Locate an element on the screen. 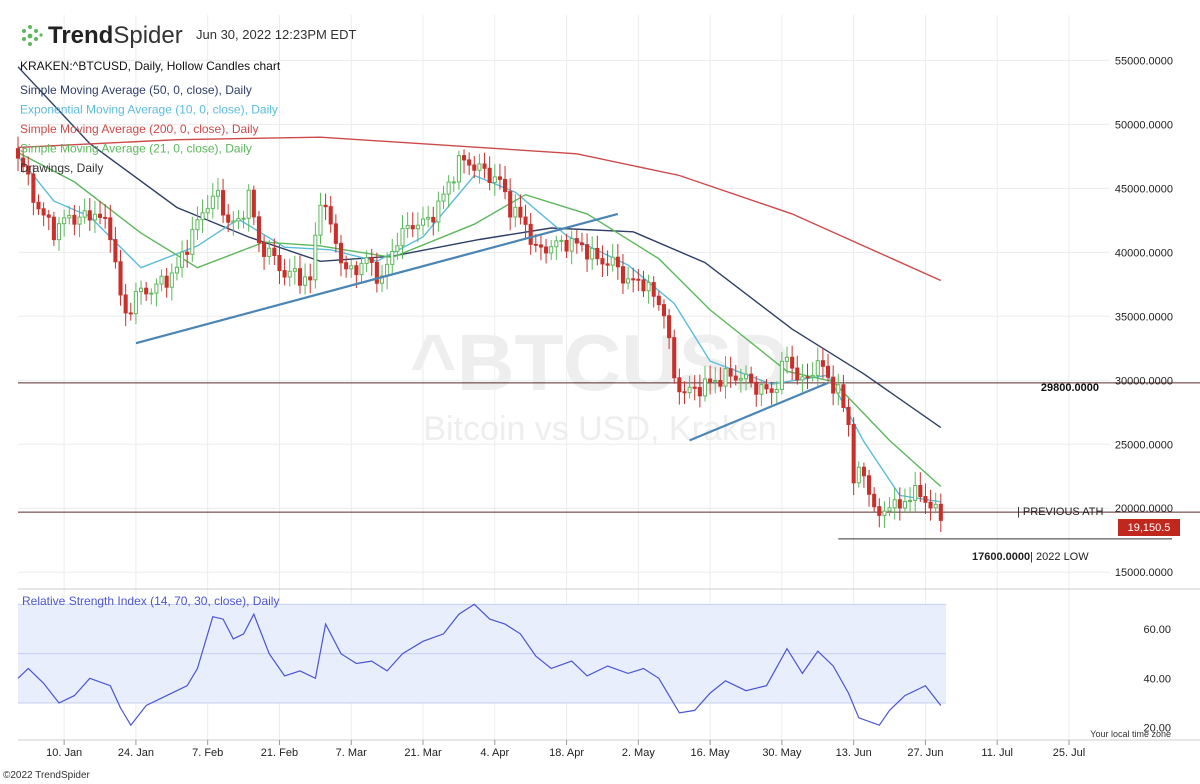 This screenshot has height=784, width=1200. time-tick-label: 13. Jun is located at coordinates (854, 753).